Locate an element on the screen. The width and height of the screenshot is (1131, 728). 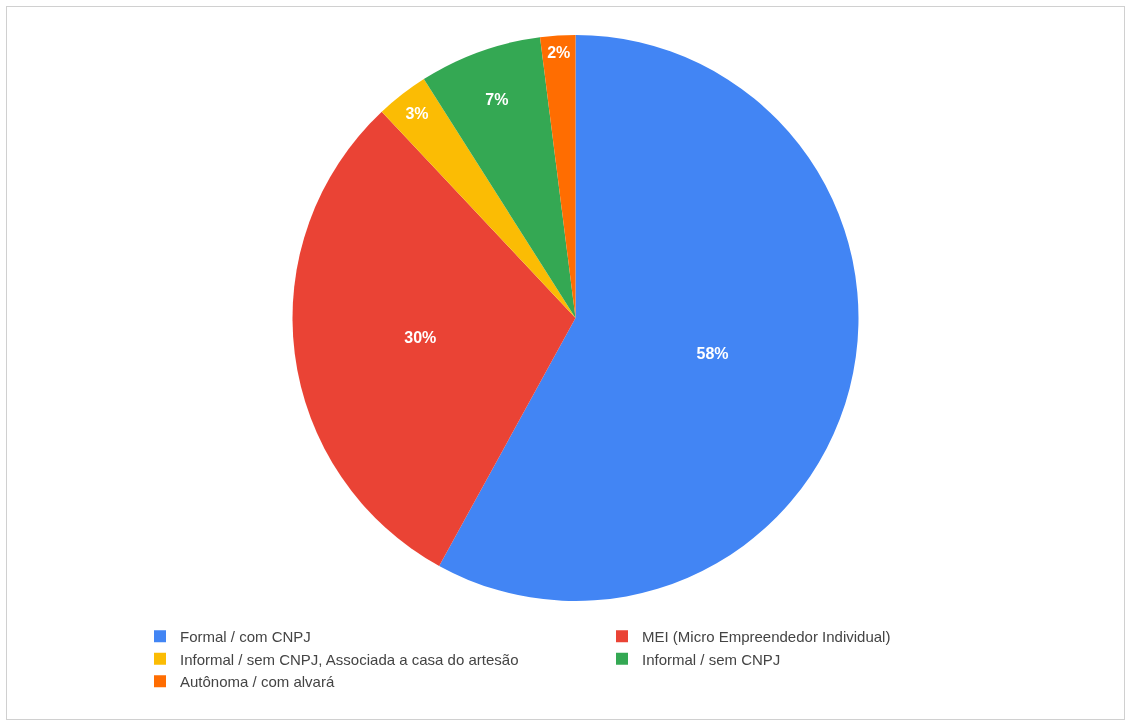
data-label: 2% is located at coordinates (559, 52).